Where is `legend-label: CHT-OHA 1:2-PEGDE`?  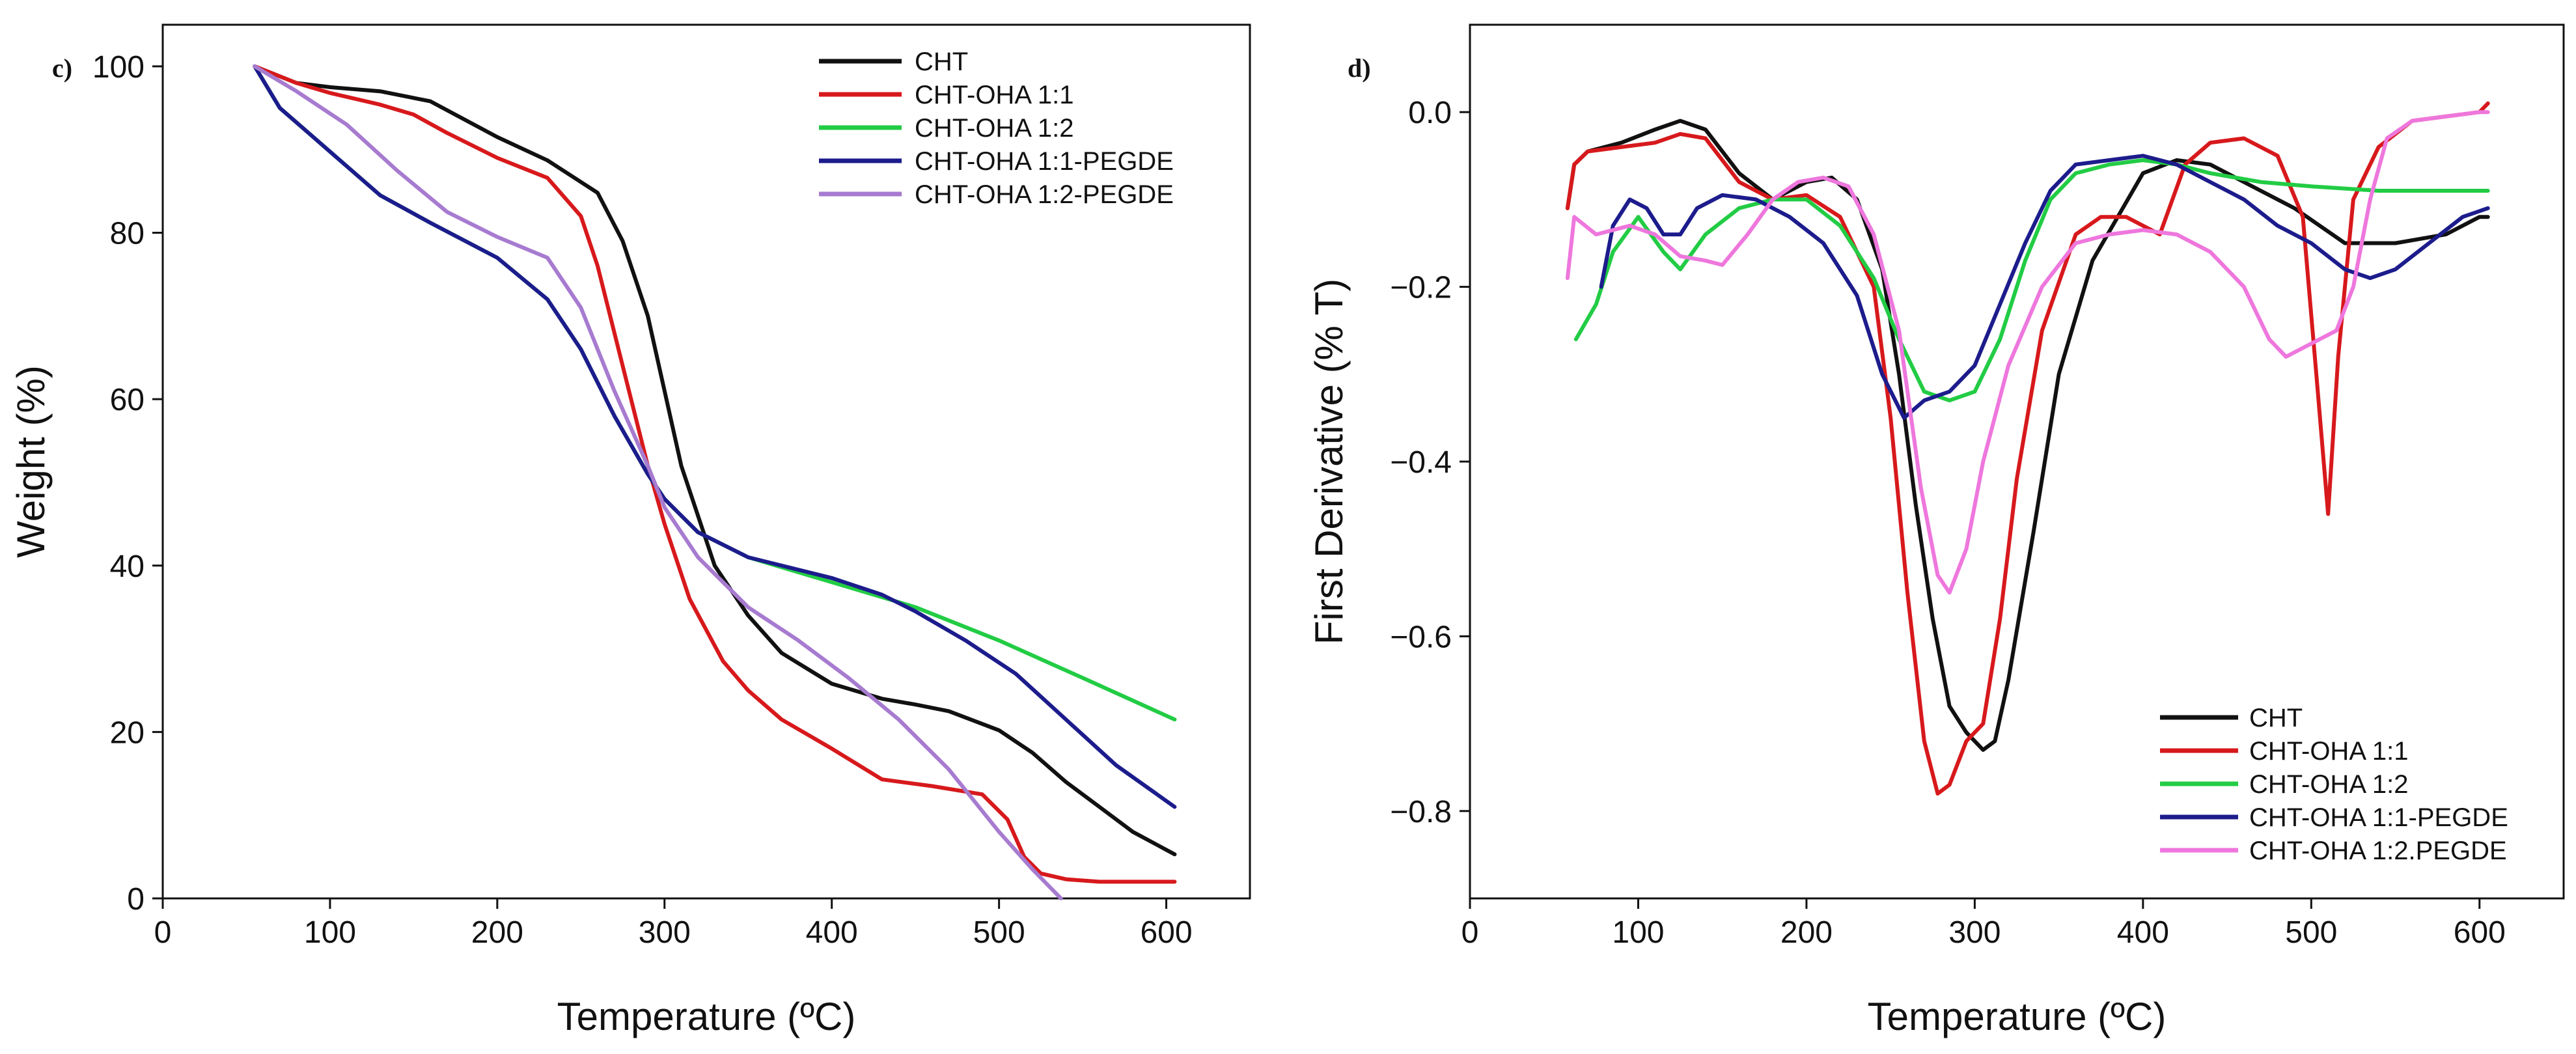
legend-label: CHT-OHA 1:2-PEGDE is located at coordinates (1044, 194).